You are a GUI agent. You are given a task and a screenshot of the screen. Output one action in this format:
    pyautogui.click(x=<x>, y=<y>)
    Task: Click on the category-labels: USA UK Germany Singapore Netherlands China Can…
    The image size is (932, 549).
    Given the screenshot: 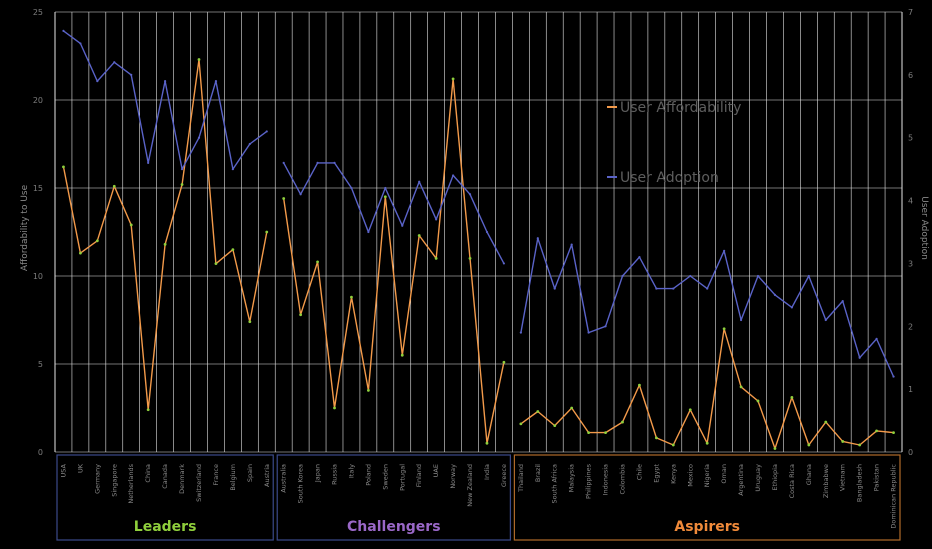 What is the action you would take?
    pyautogui.click(x=478, y=495)
    